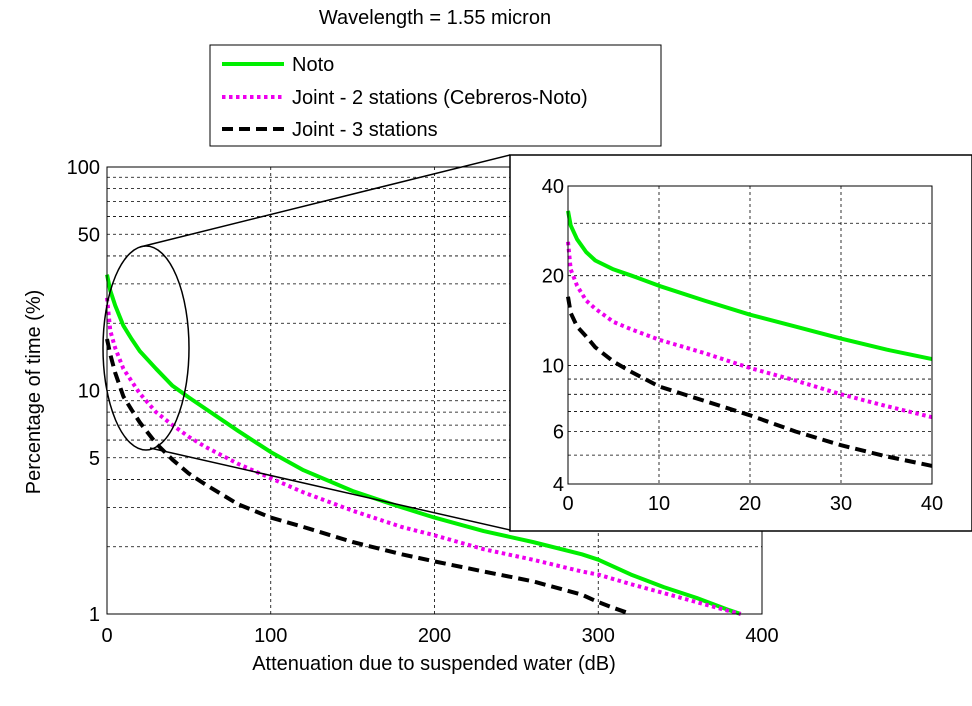 This screenshot has width=972, height=706. I want to click on inset-y-tick-label: 6, so click(558, 433).